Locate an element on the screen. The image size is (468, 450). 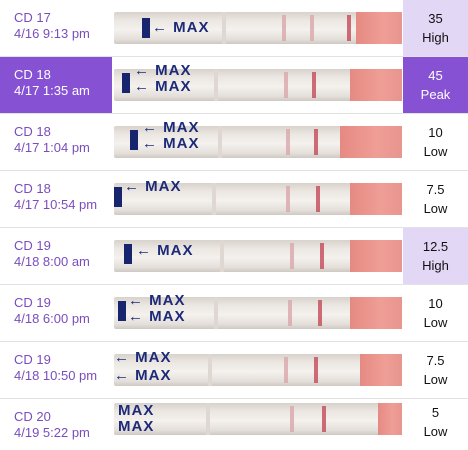
test-date: CD 19 4/18 8:00 am is located at coordinates (56, 256).